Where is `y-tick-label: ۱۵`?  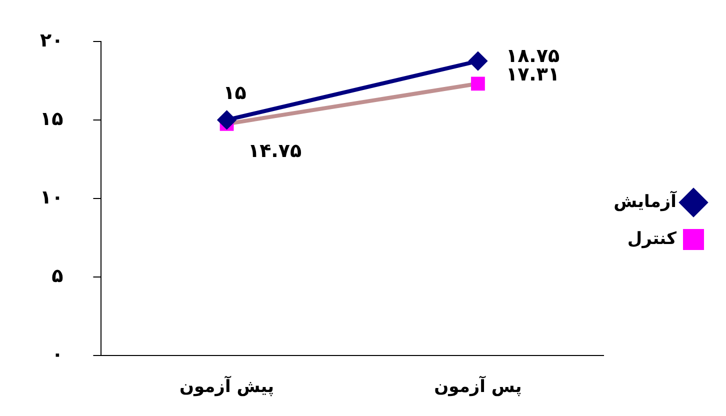
y-tick-label: ۱۵ is located at coordinates (52, 119).